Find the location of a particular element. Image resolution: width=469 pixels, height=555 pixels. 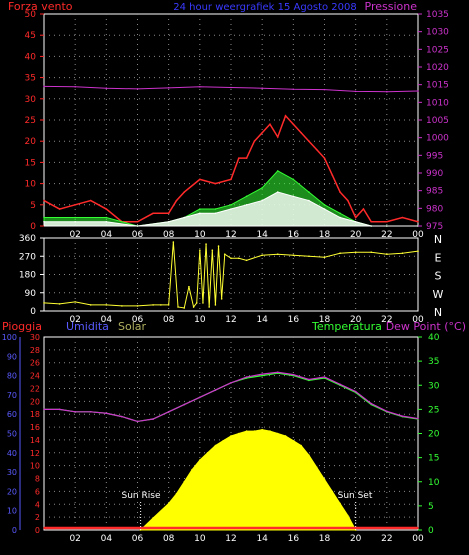

x-tick-label: 22 is located at coordinates (386, 235).